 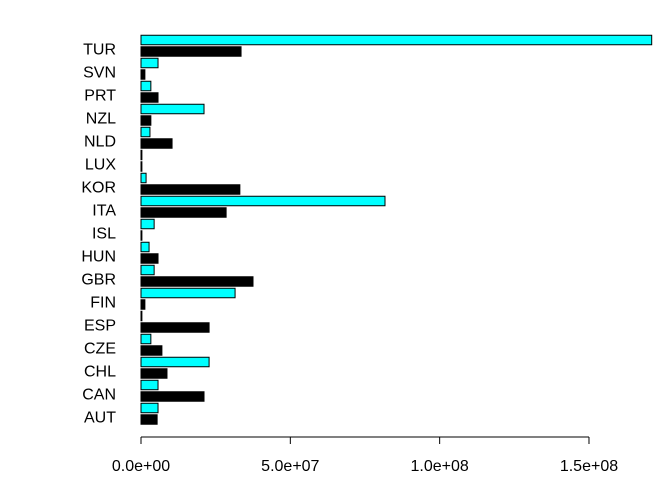 I want to click on category-label: PRT, so click(x=100, y=96).